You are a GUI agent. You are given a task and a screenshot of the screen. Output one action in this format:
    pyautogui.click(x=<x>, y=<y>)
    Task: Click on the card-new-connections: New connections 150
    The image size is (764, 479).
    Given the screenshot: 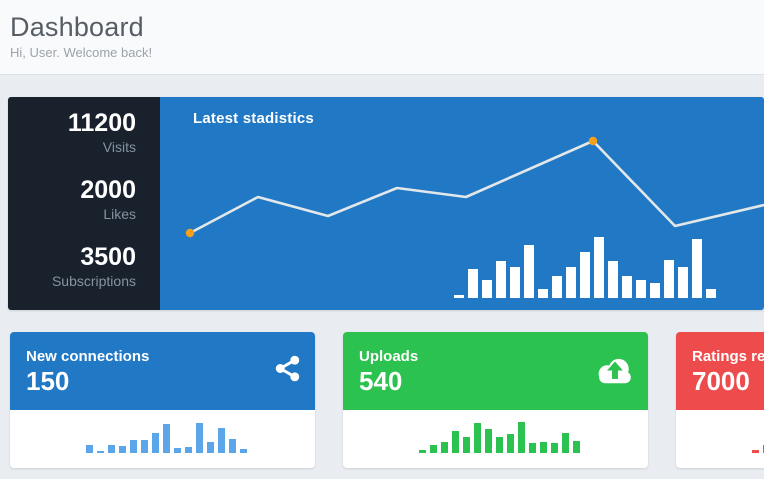 What is the action you would take?
    pyautogui.click(x=162, y=400)
    